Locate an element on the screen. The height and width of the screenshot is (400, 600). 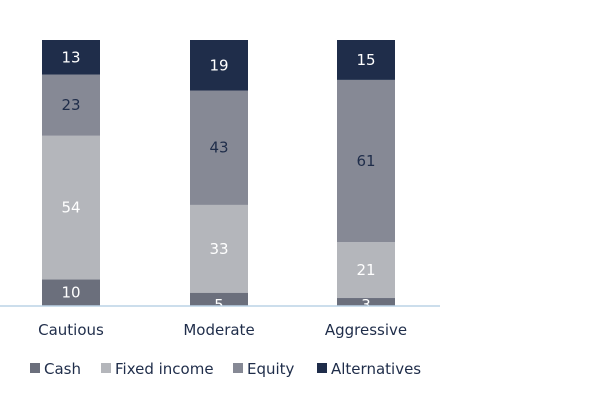
bar-moderate-fixed-income is located at coordinates (219, 248).